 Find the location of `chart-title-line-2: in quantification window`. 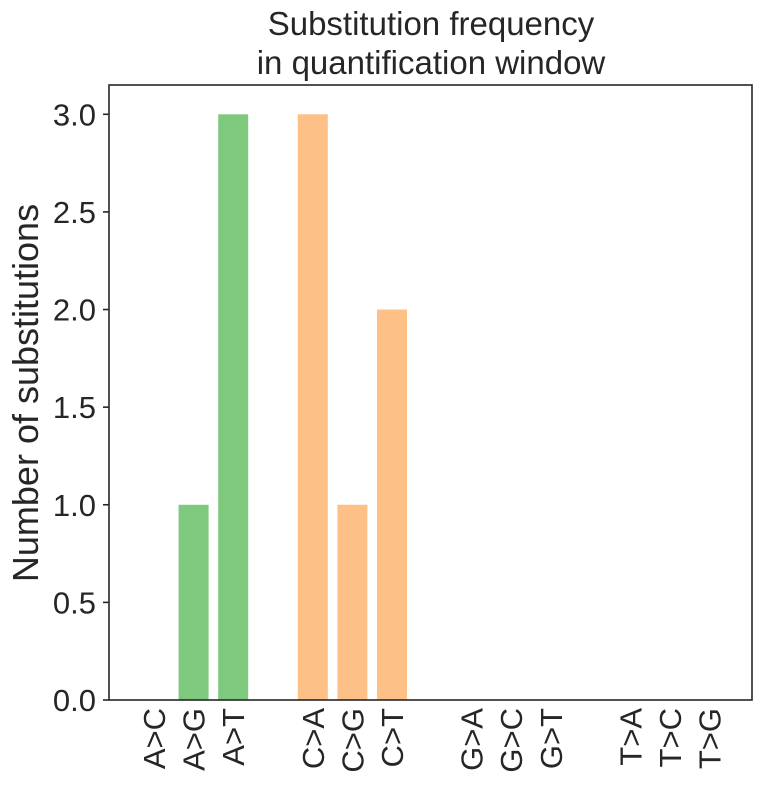

chart-title-line-2: in quantification window is located at coordinates (431, 62).